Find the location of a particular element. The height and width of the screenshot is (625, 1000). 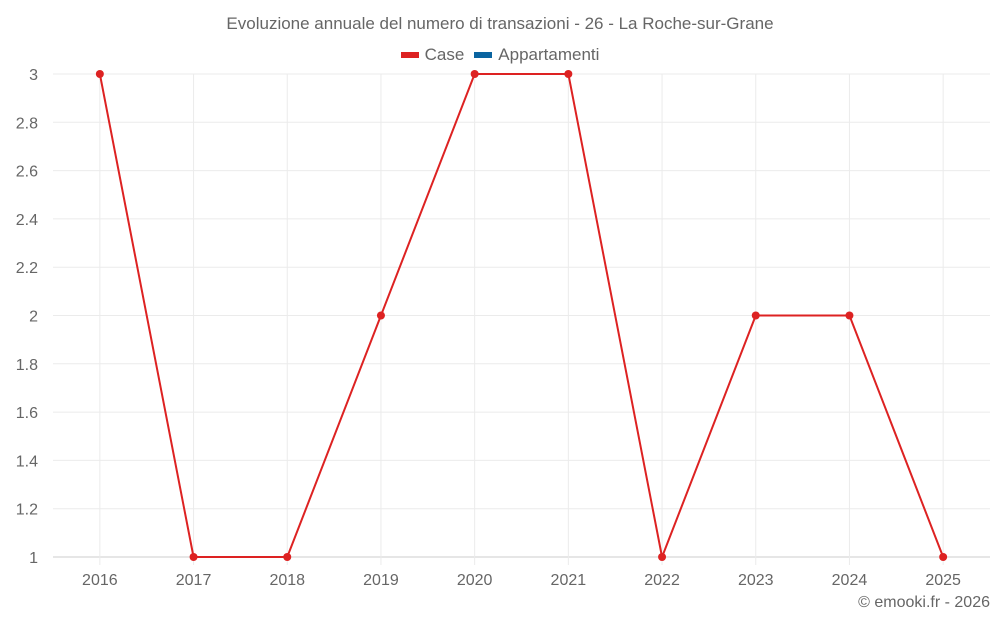

y-tick-label: 3 is located at coordinates (33, 75).